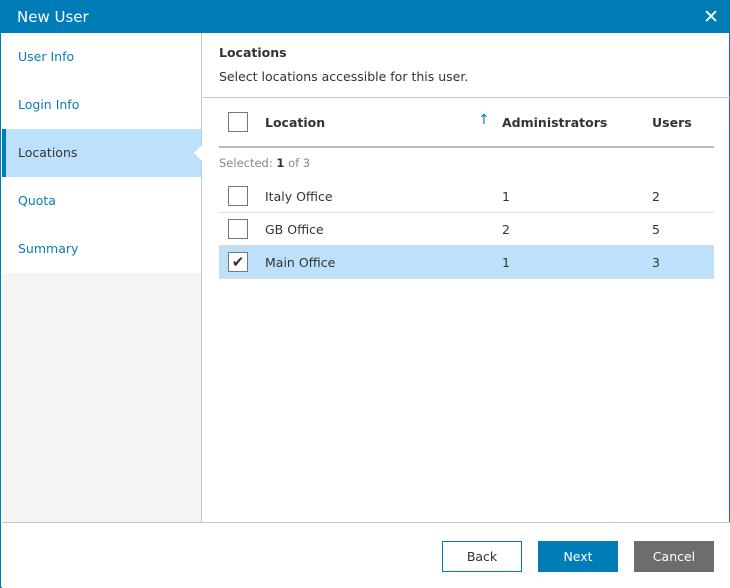 This screenshot has height=588, width=730. I want to click on selected-label: Selected:, so click(246, 163).